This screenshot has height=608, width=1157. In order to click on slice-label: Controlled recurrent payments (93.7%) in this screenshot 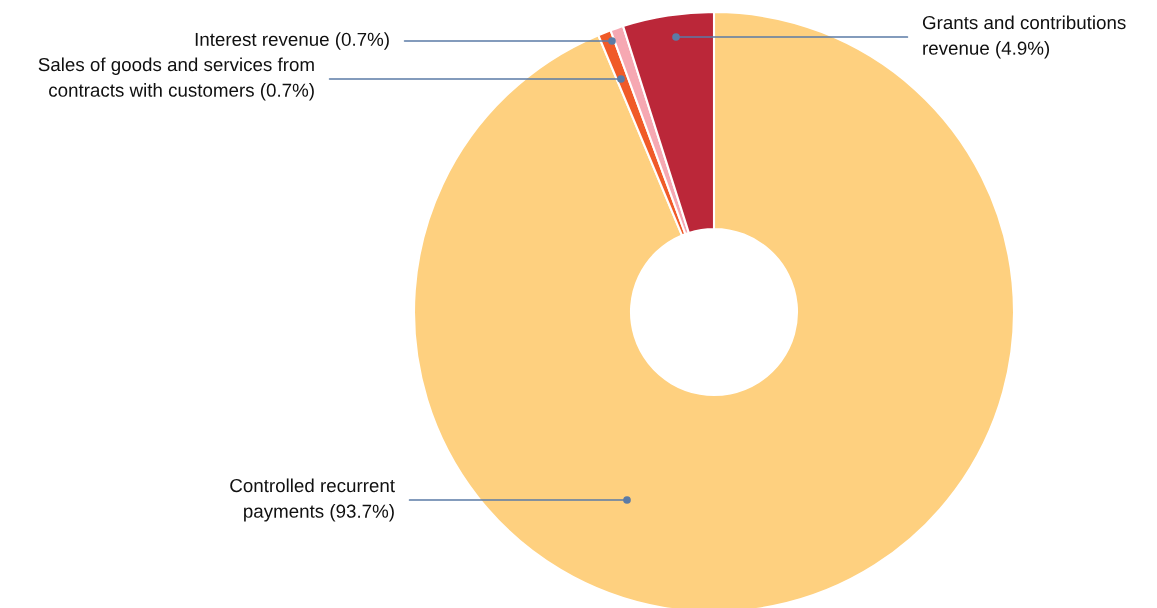, I will do `click(312, 500)`.